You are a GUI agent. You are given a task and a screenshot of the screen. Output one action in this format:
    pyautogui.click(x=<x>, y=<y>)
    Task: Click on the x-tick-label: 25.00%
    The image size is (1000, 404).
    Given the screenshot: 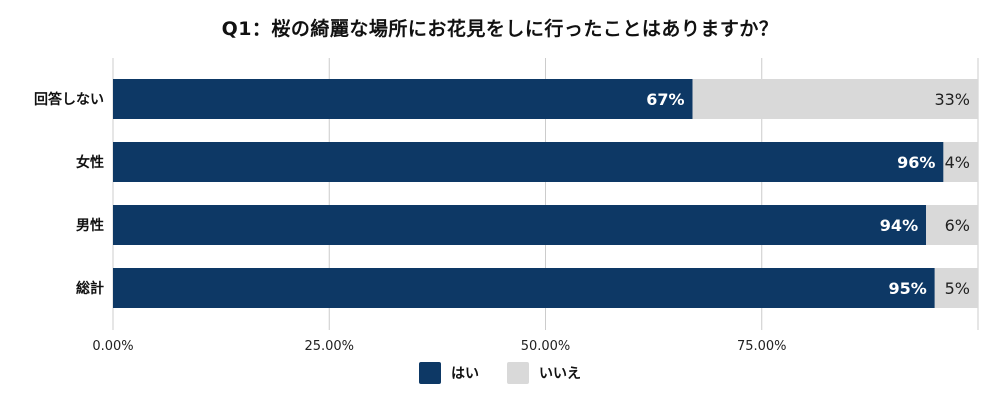 What is the action you would take?
    pyautogui.click(x=329, y=346)
    